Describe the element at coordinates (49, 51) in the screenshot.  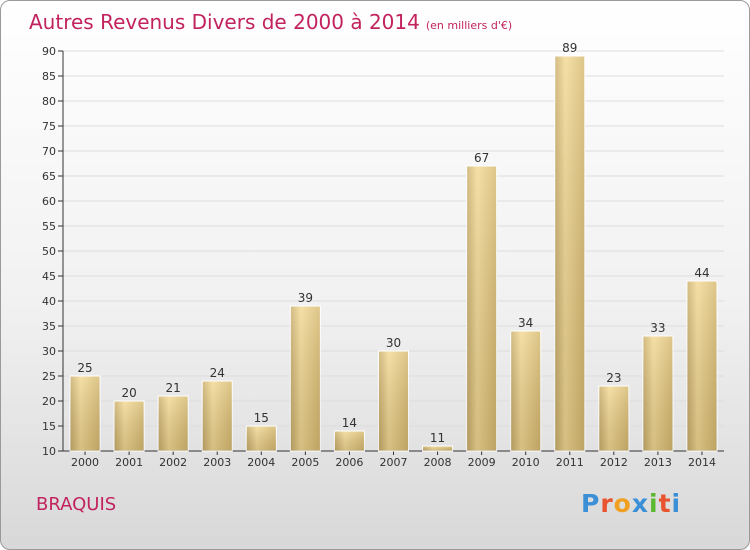
I see `y-tick-label: 90` at that location.